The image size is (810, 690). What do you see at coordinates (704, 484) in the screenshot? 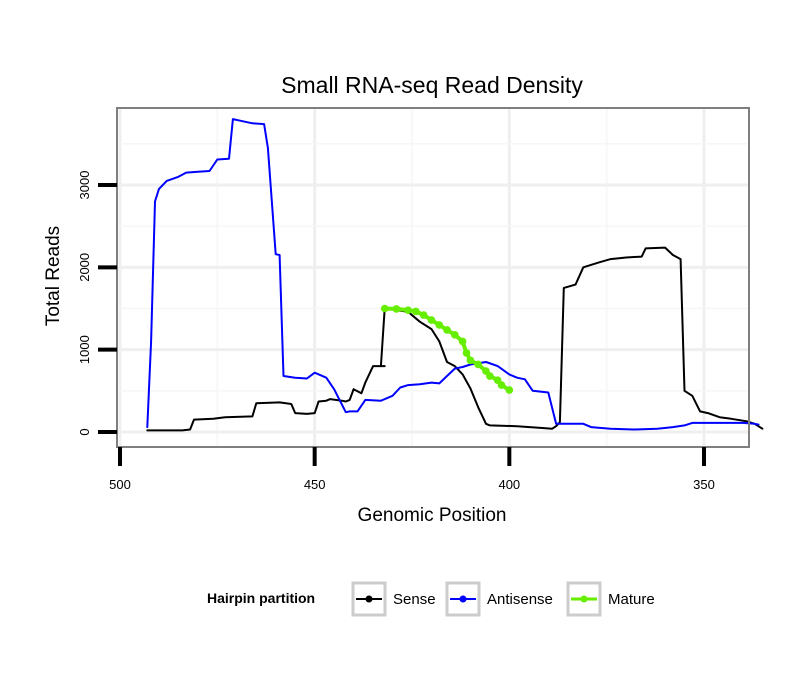
I see `x-tick-label: 350` at bounding box center [704, 484].